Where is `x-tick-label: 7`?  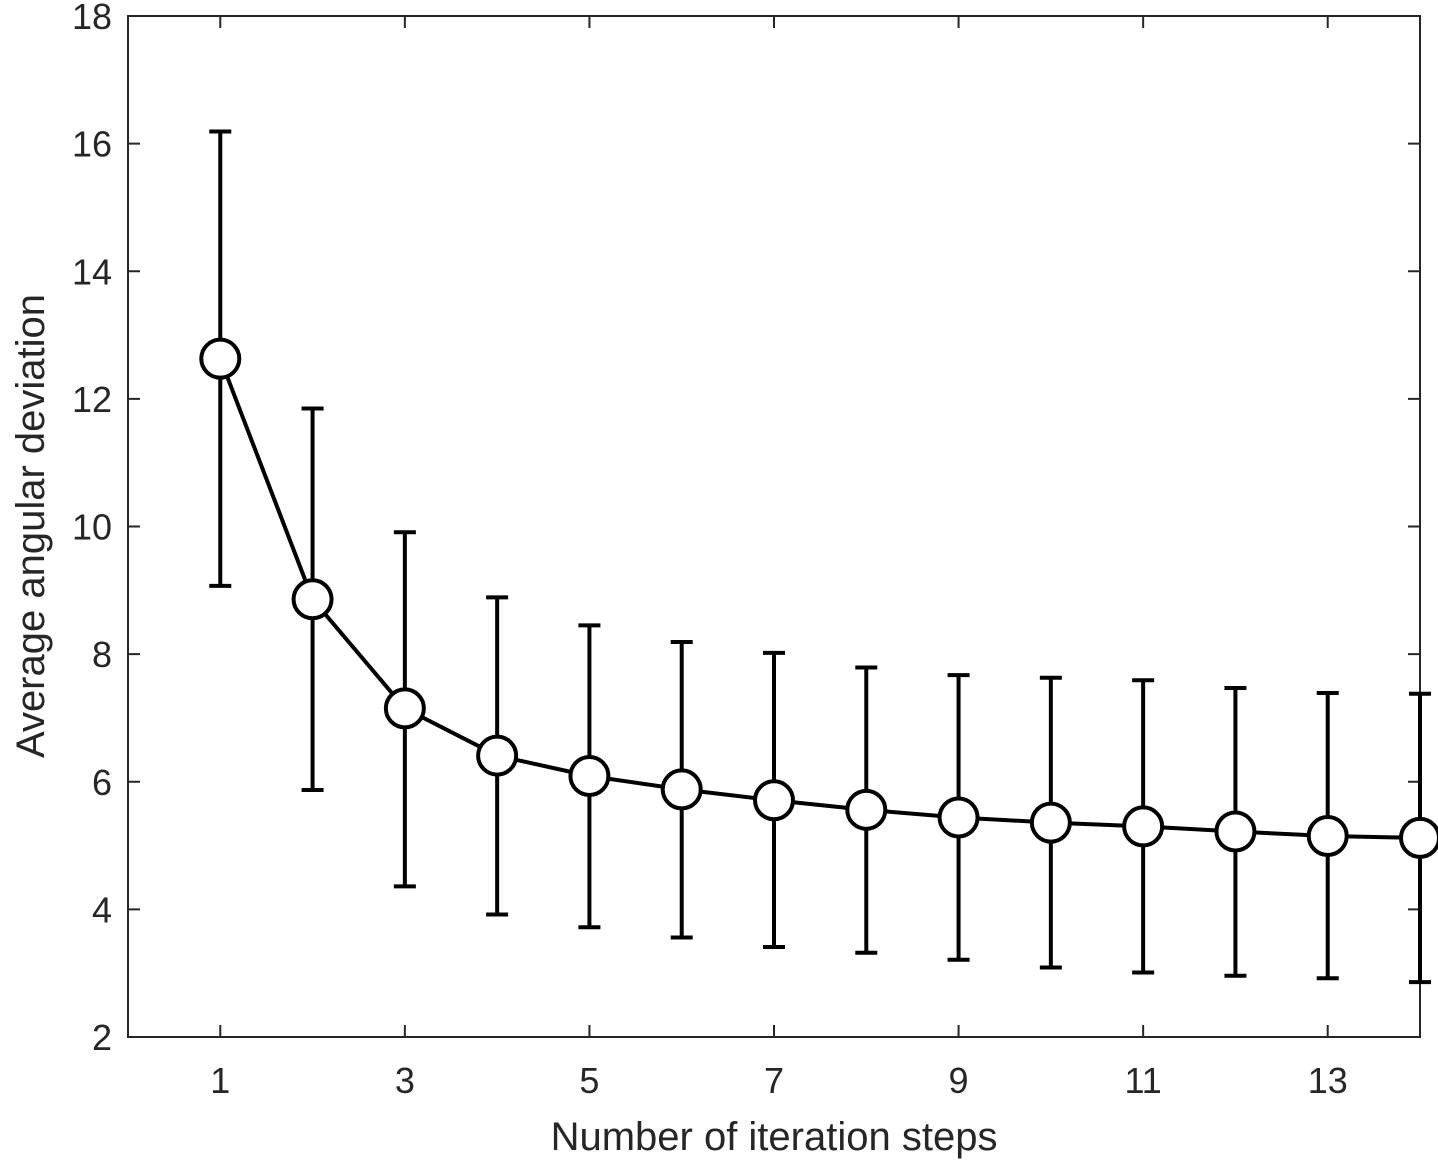 x-tick-label: 7 is located at coordinates (774, 1080).